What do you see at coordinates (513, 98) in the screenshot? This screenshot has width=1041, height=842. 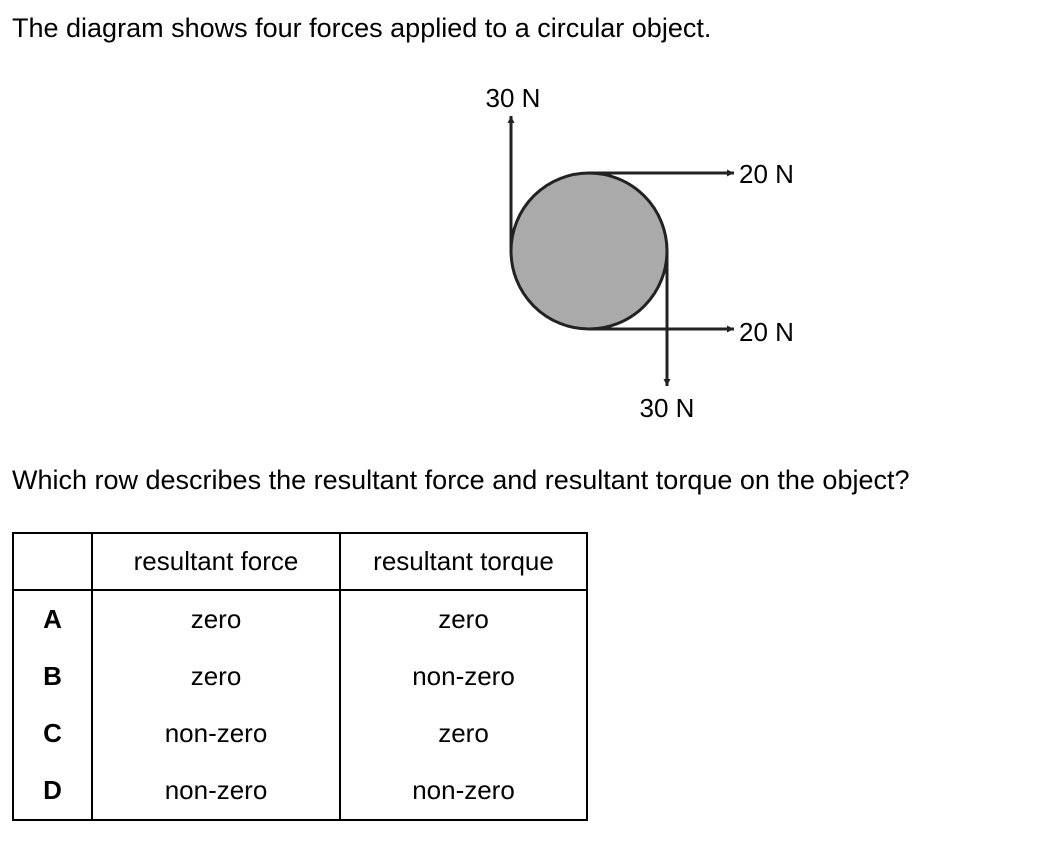 I see `force-label-up: 30 N` at bounding box center [513, 98].